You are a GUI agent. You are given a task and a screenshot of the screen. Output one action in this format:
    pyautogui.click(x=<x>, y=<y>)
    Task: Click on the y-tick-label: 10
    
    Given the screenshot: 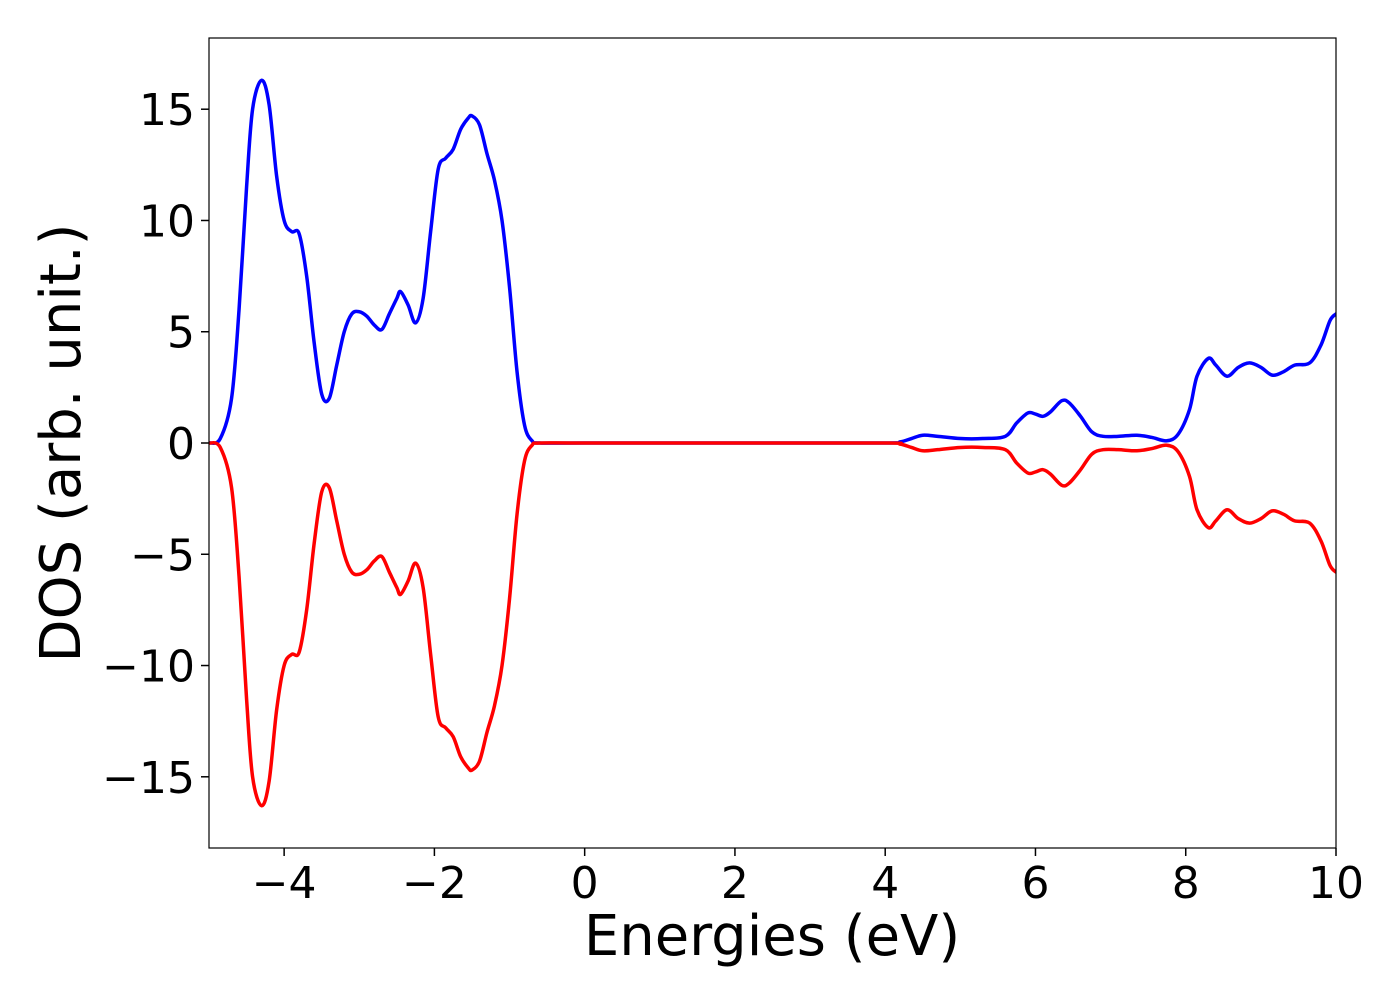 What is the action you would take?
    pyautogui.click(x=167, y=221)
    